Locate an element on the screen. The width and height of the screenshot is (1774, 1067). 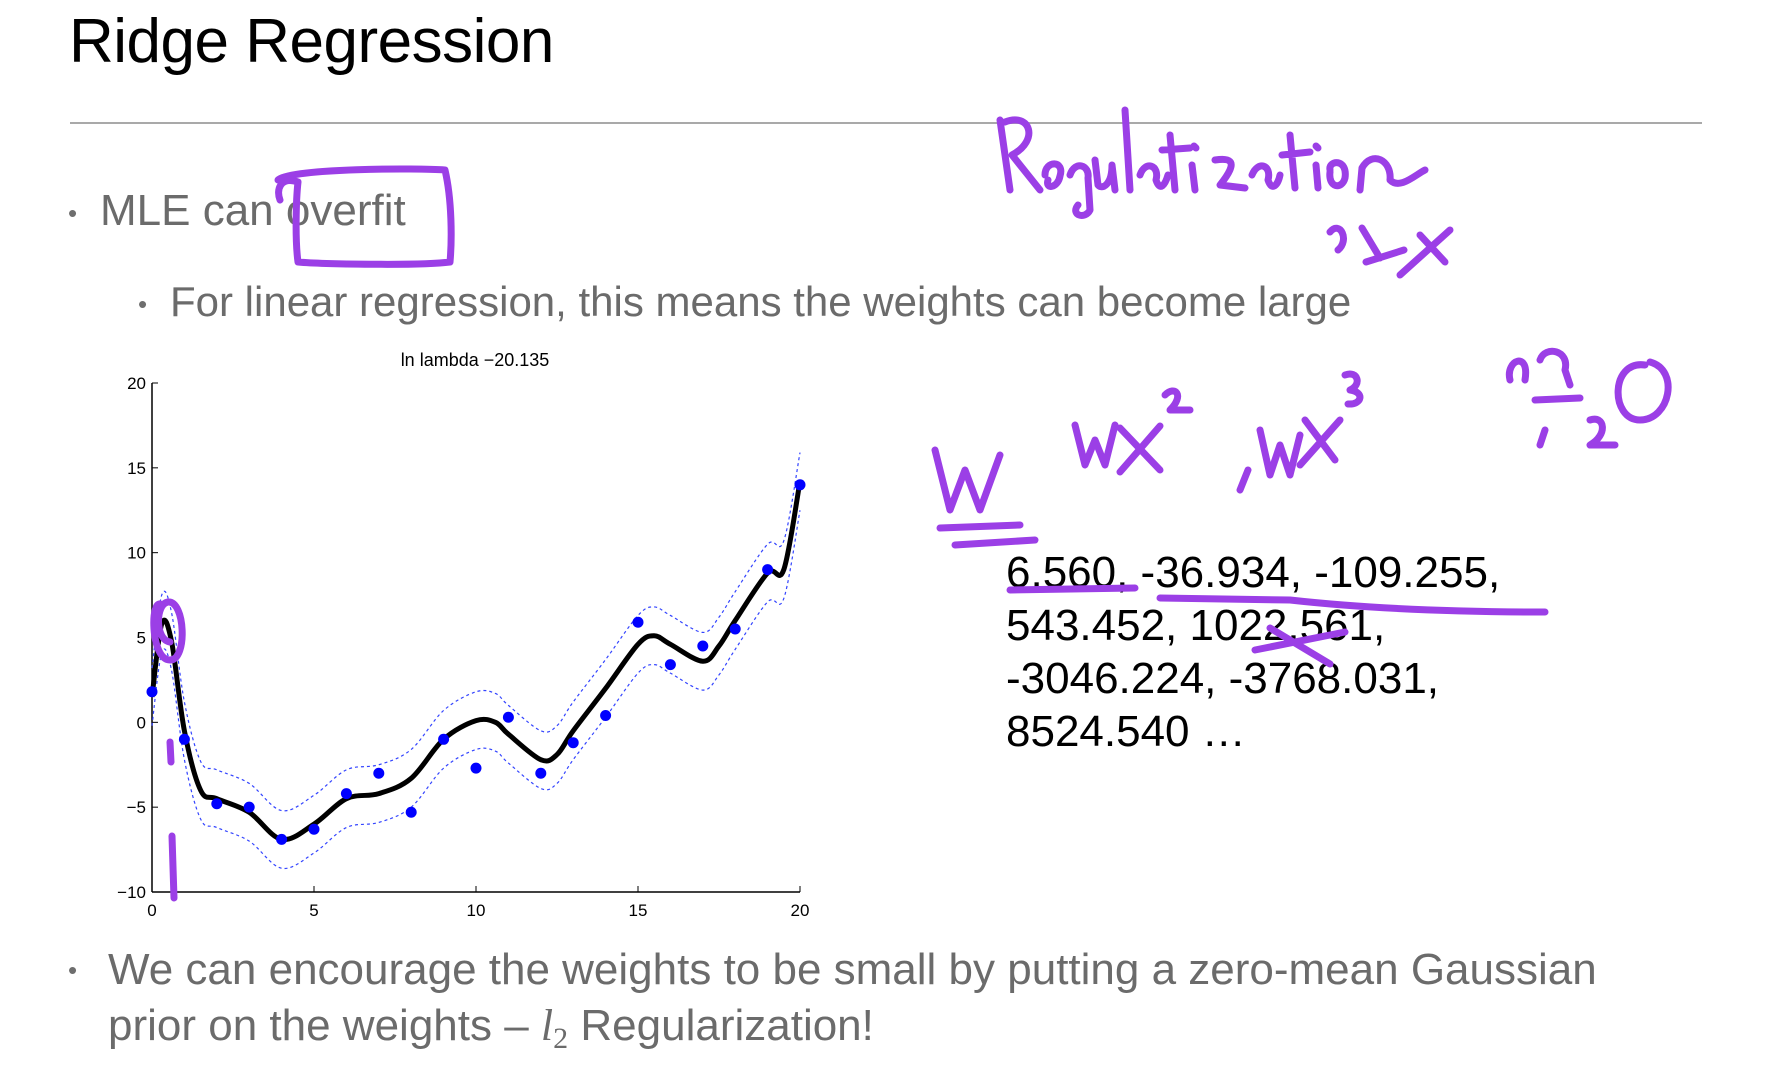
fit-line is located at coordinates (476, 661).